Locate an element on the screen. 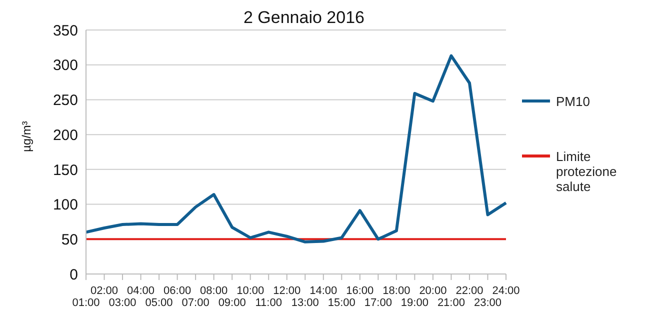 This screenshot has width=660, height=330. y-tick-label: 300 is located at coordinates (65, 65).